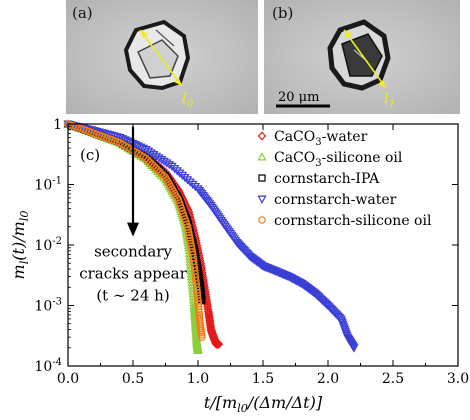 This screenshot has width=470, height=420. Describe the element at coordinates (133, 215) in the screenshot. I see `annotation: secondary cracks appear (t ∼ 24 h)` at that location.